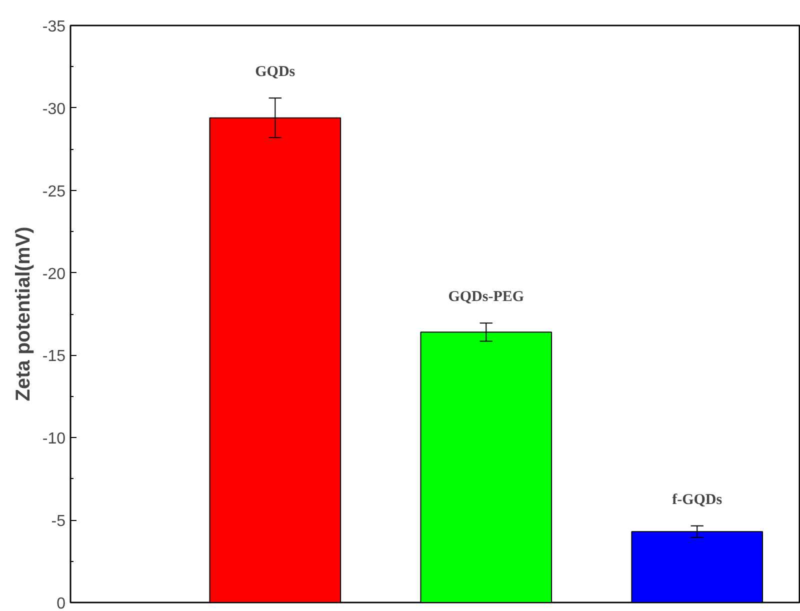  I want to click on y-axis-title: Zeta potential(mV), so click(23, 314).